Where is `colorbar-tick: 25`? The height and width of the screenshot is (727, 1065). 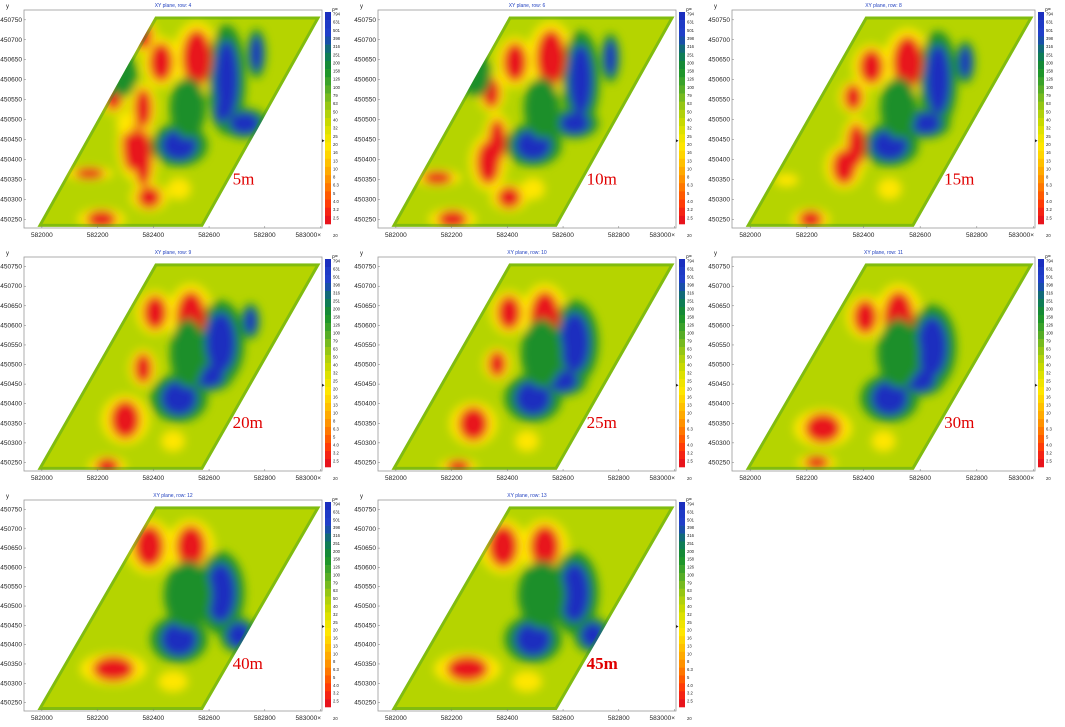 colorbar-tick: 25 is located at coordinates (689, 381).